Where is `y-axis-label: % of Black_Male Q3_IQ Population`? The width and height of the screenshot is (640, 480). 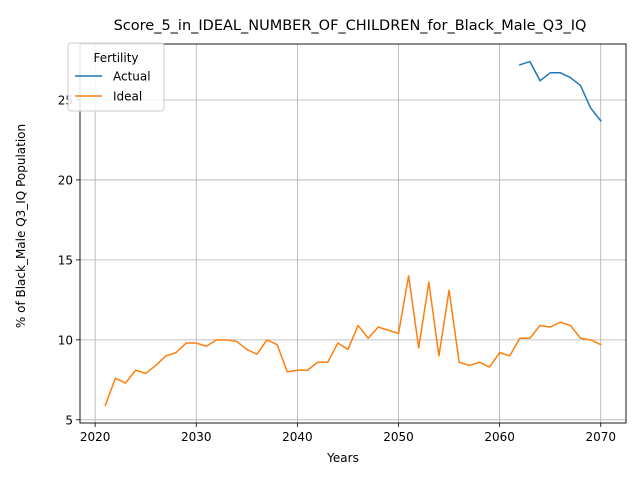
y-axis-label: % of Black_Male Q3_IQ Population is located at coordinates (21, 226).